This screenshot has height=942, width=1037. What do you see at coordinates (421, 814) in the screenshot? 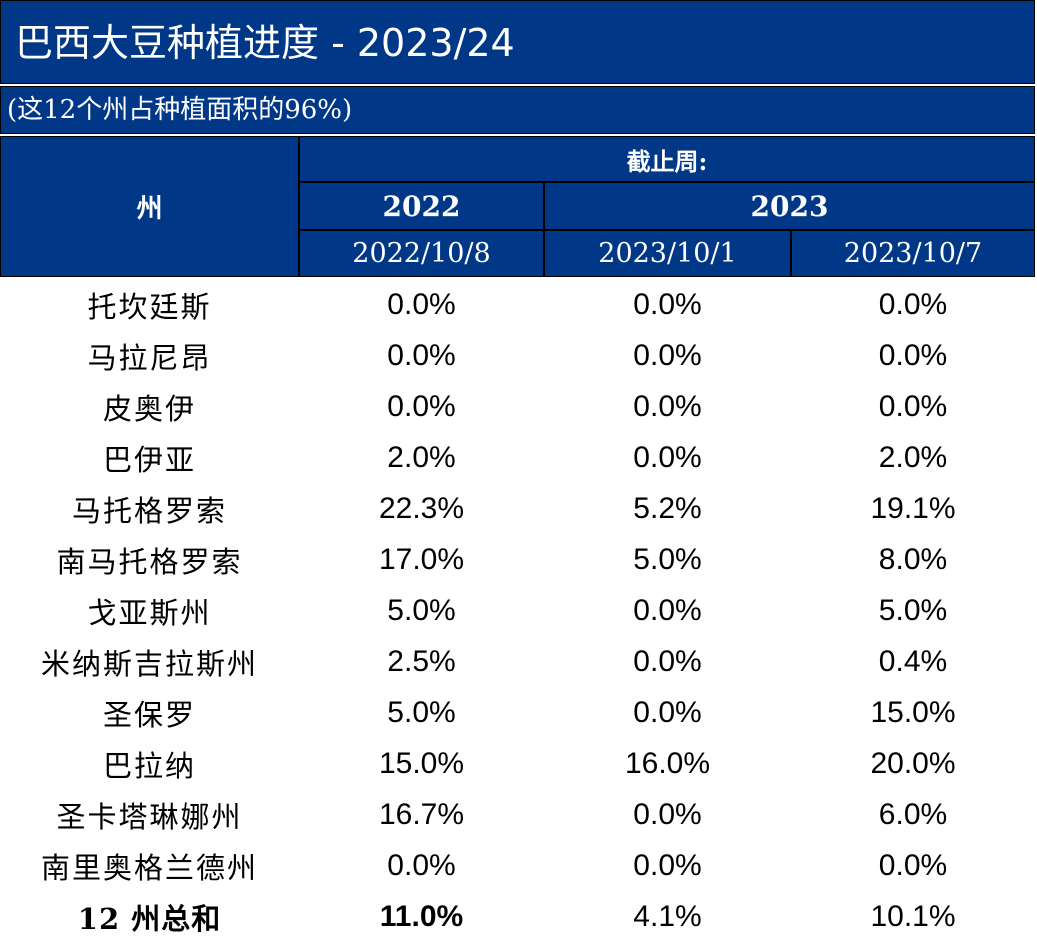
I see `value-2022-10-8: 16.7%` at bounding box center [421, 814].